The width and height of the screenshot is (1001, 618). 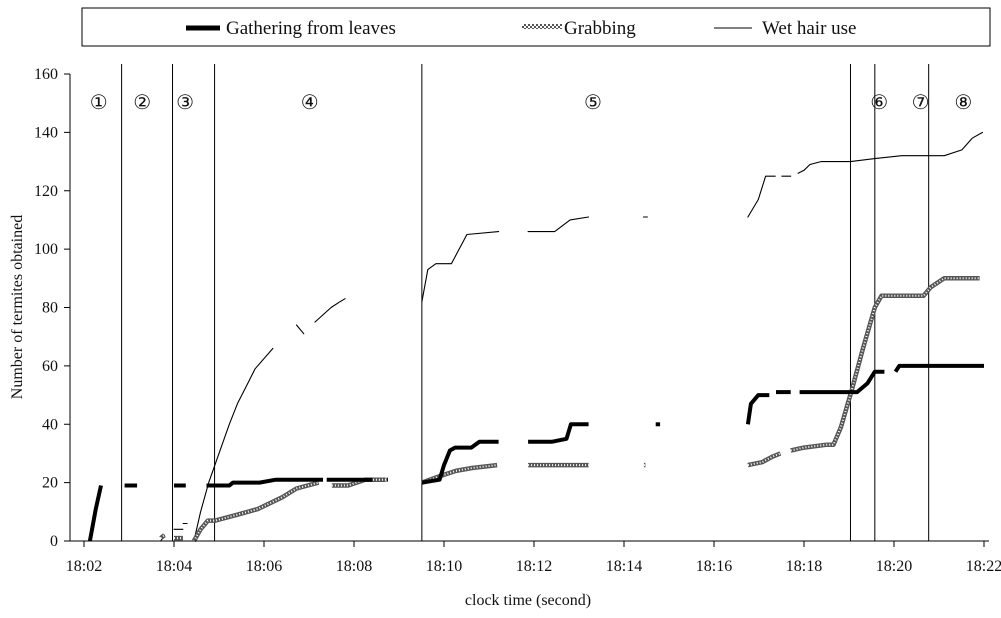 I want to click on phase-label: ④, so click(x=310, y=103).